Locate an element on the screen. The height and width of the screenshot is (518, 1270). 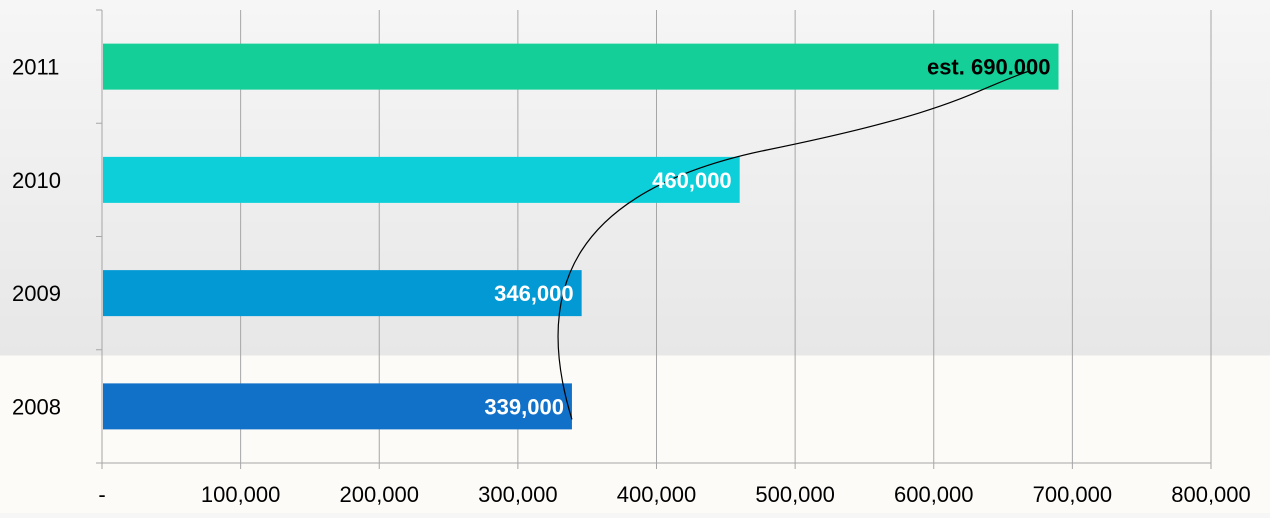
data-label: 346,000 is located at coordinates (534, 293).